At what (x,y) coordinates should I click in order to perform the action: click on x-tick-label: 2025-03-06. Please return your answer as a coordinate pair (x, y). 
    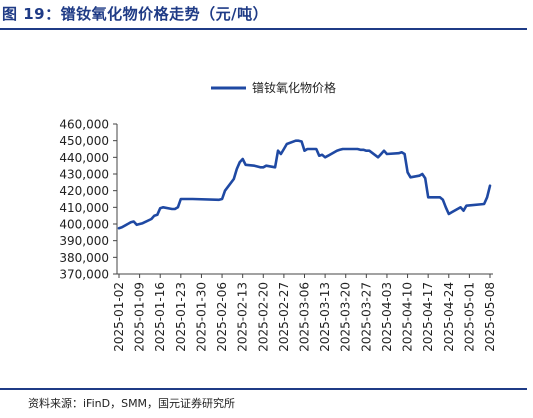
    Looking at the image, I should click on (305, 317).